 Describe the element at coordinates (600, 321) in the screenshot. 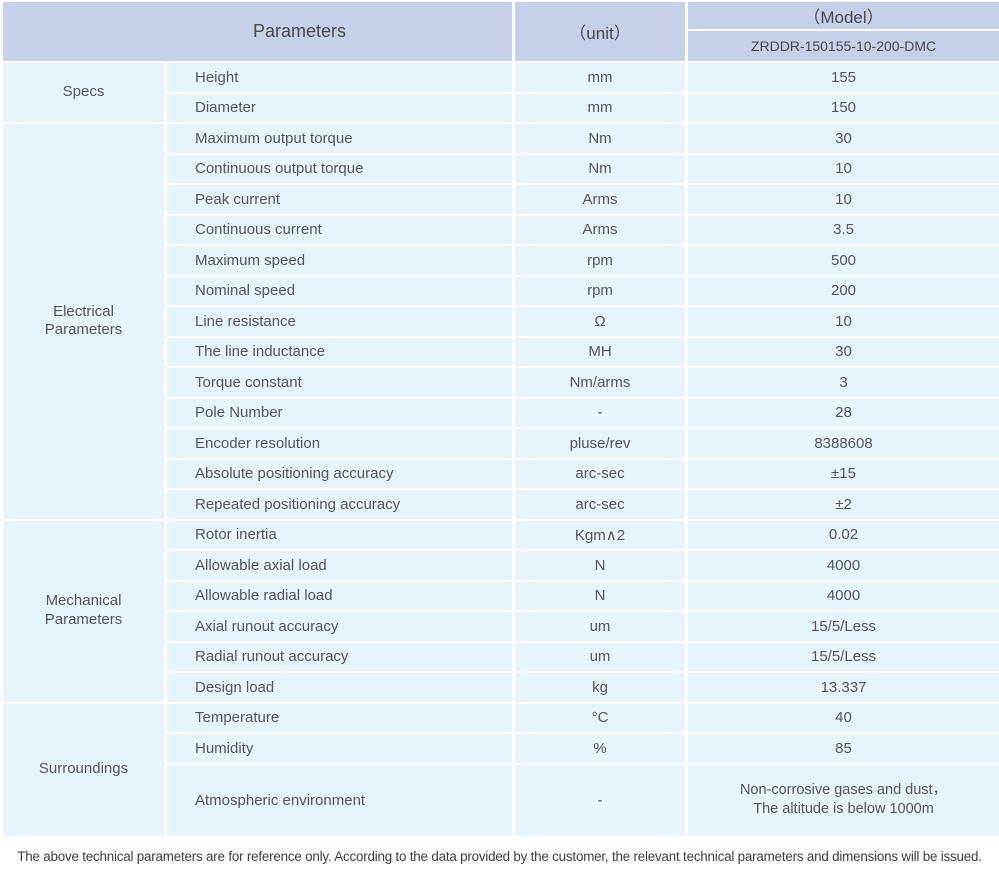

I see `unit-cell: Ω` at that location.